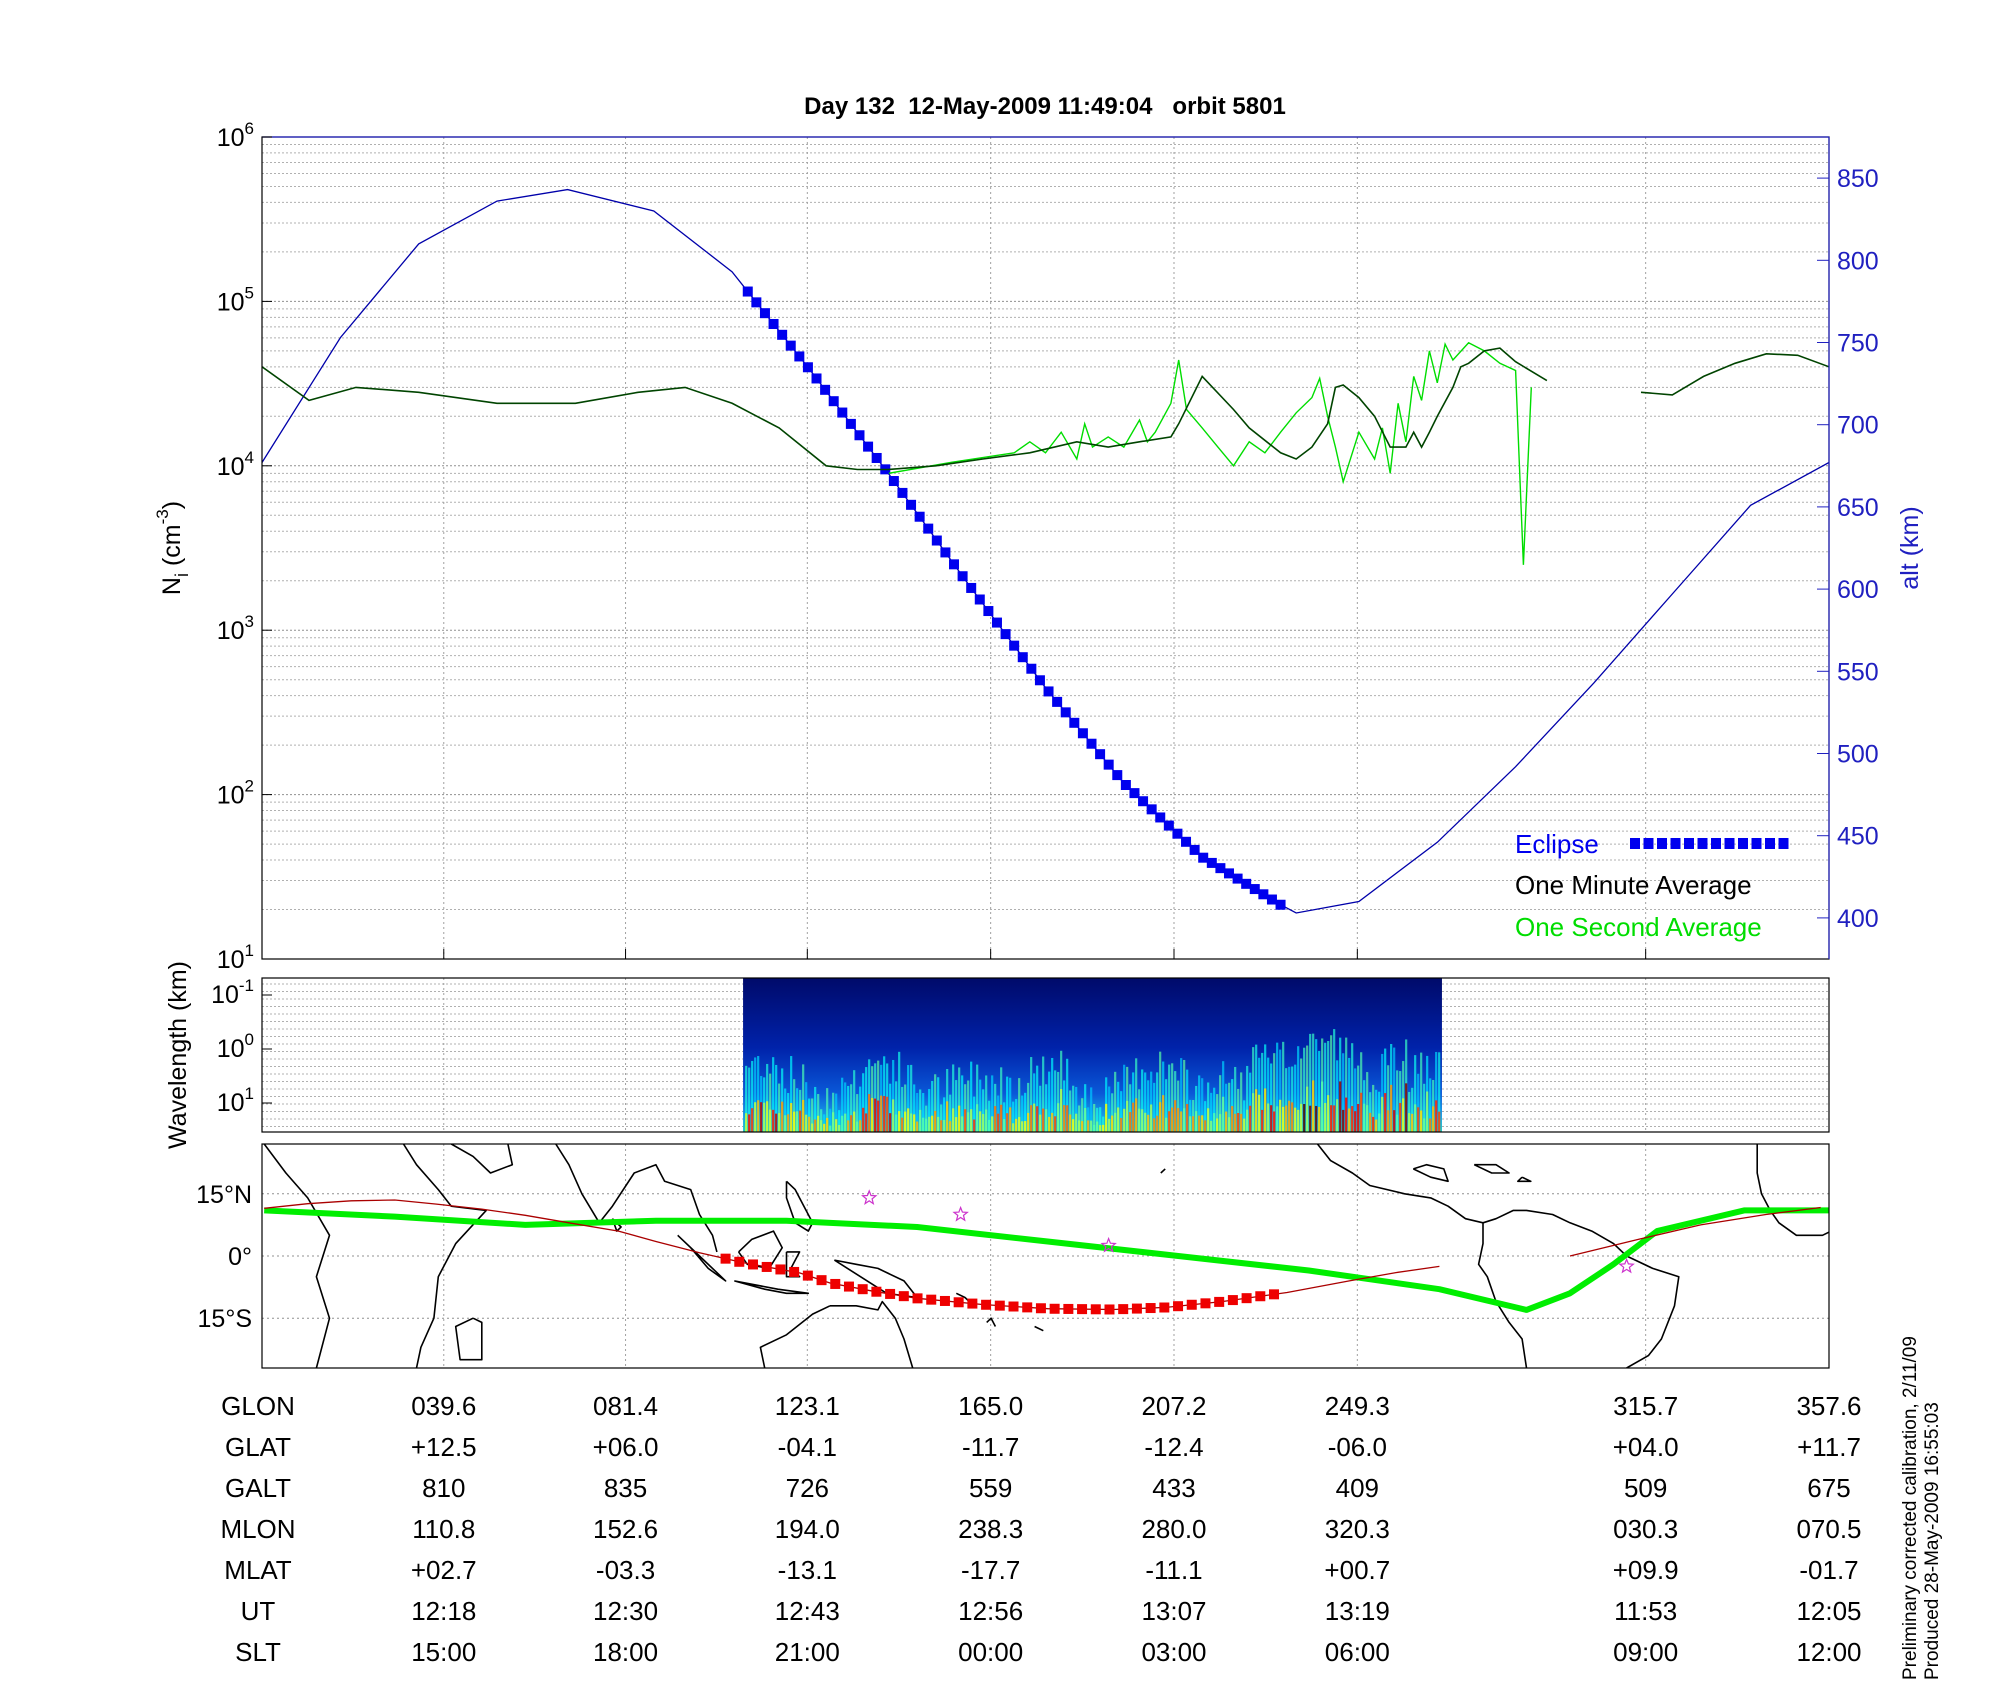 The width and height of the screenshot is (2000, 1700). I want to click on table-cell: -11.7, so click(990, 1447).